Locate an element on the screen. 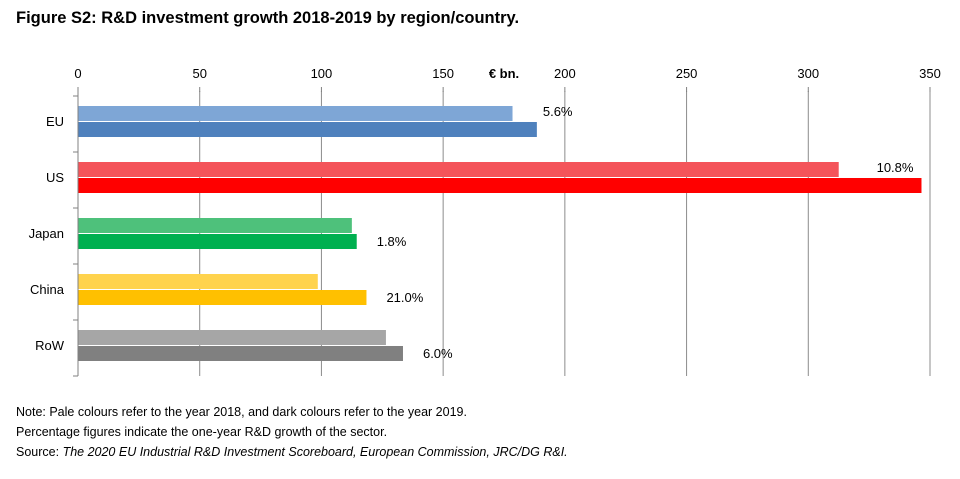  category-label-row: RoW is located at coordinates (50, 345).